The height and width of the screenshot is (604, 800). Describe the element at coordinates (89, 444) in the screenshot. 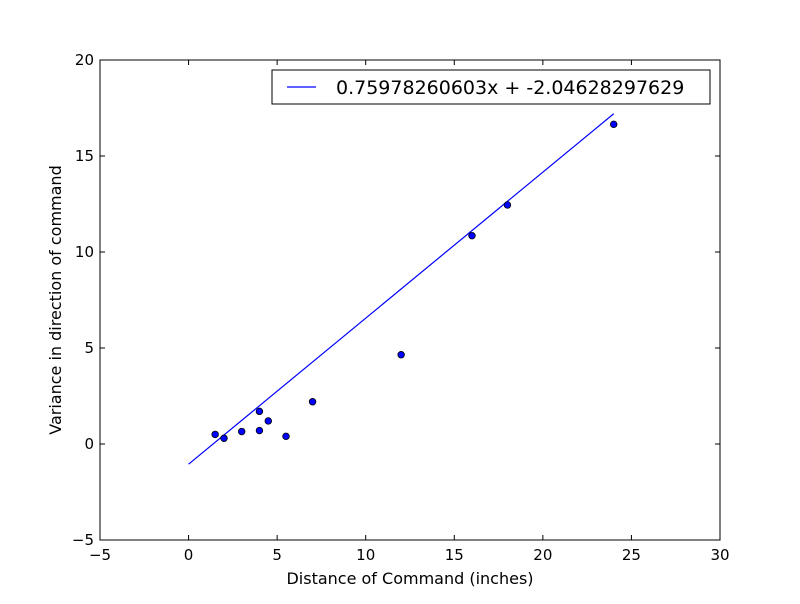

I see `y-tick-label: 0` at that location.